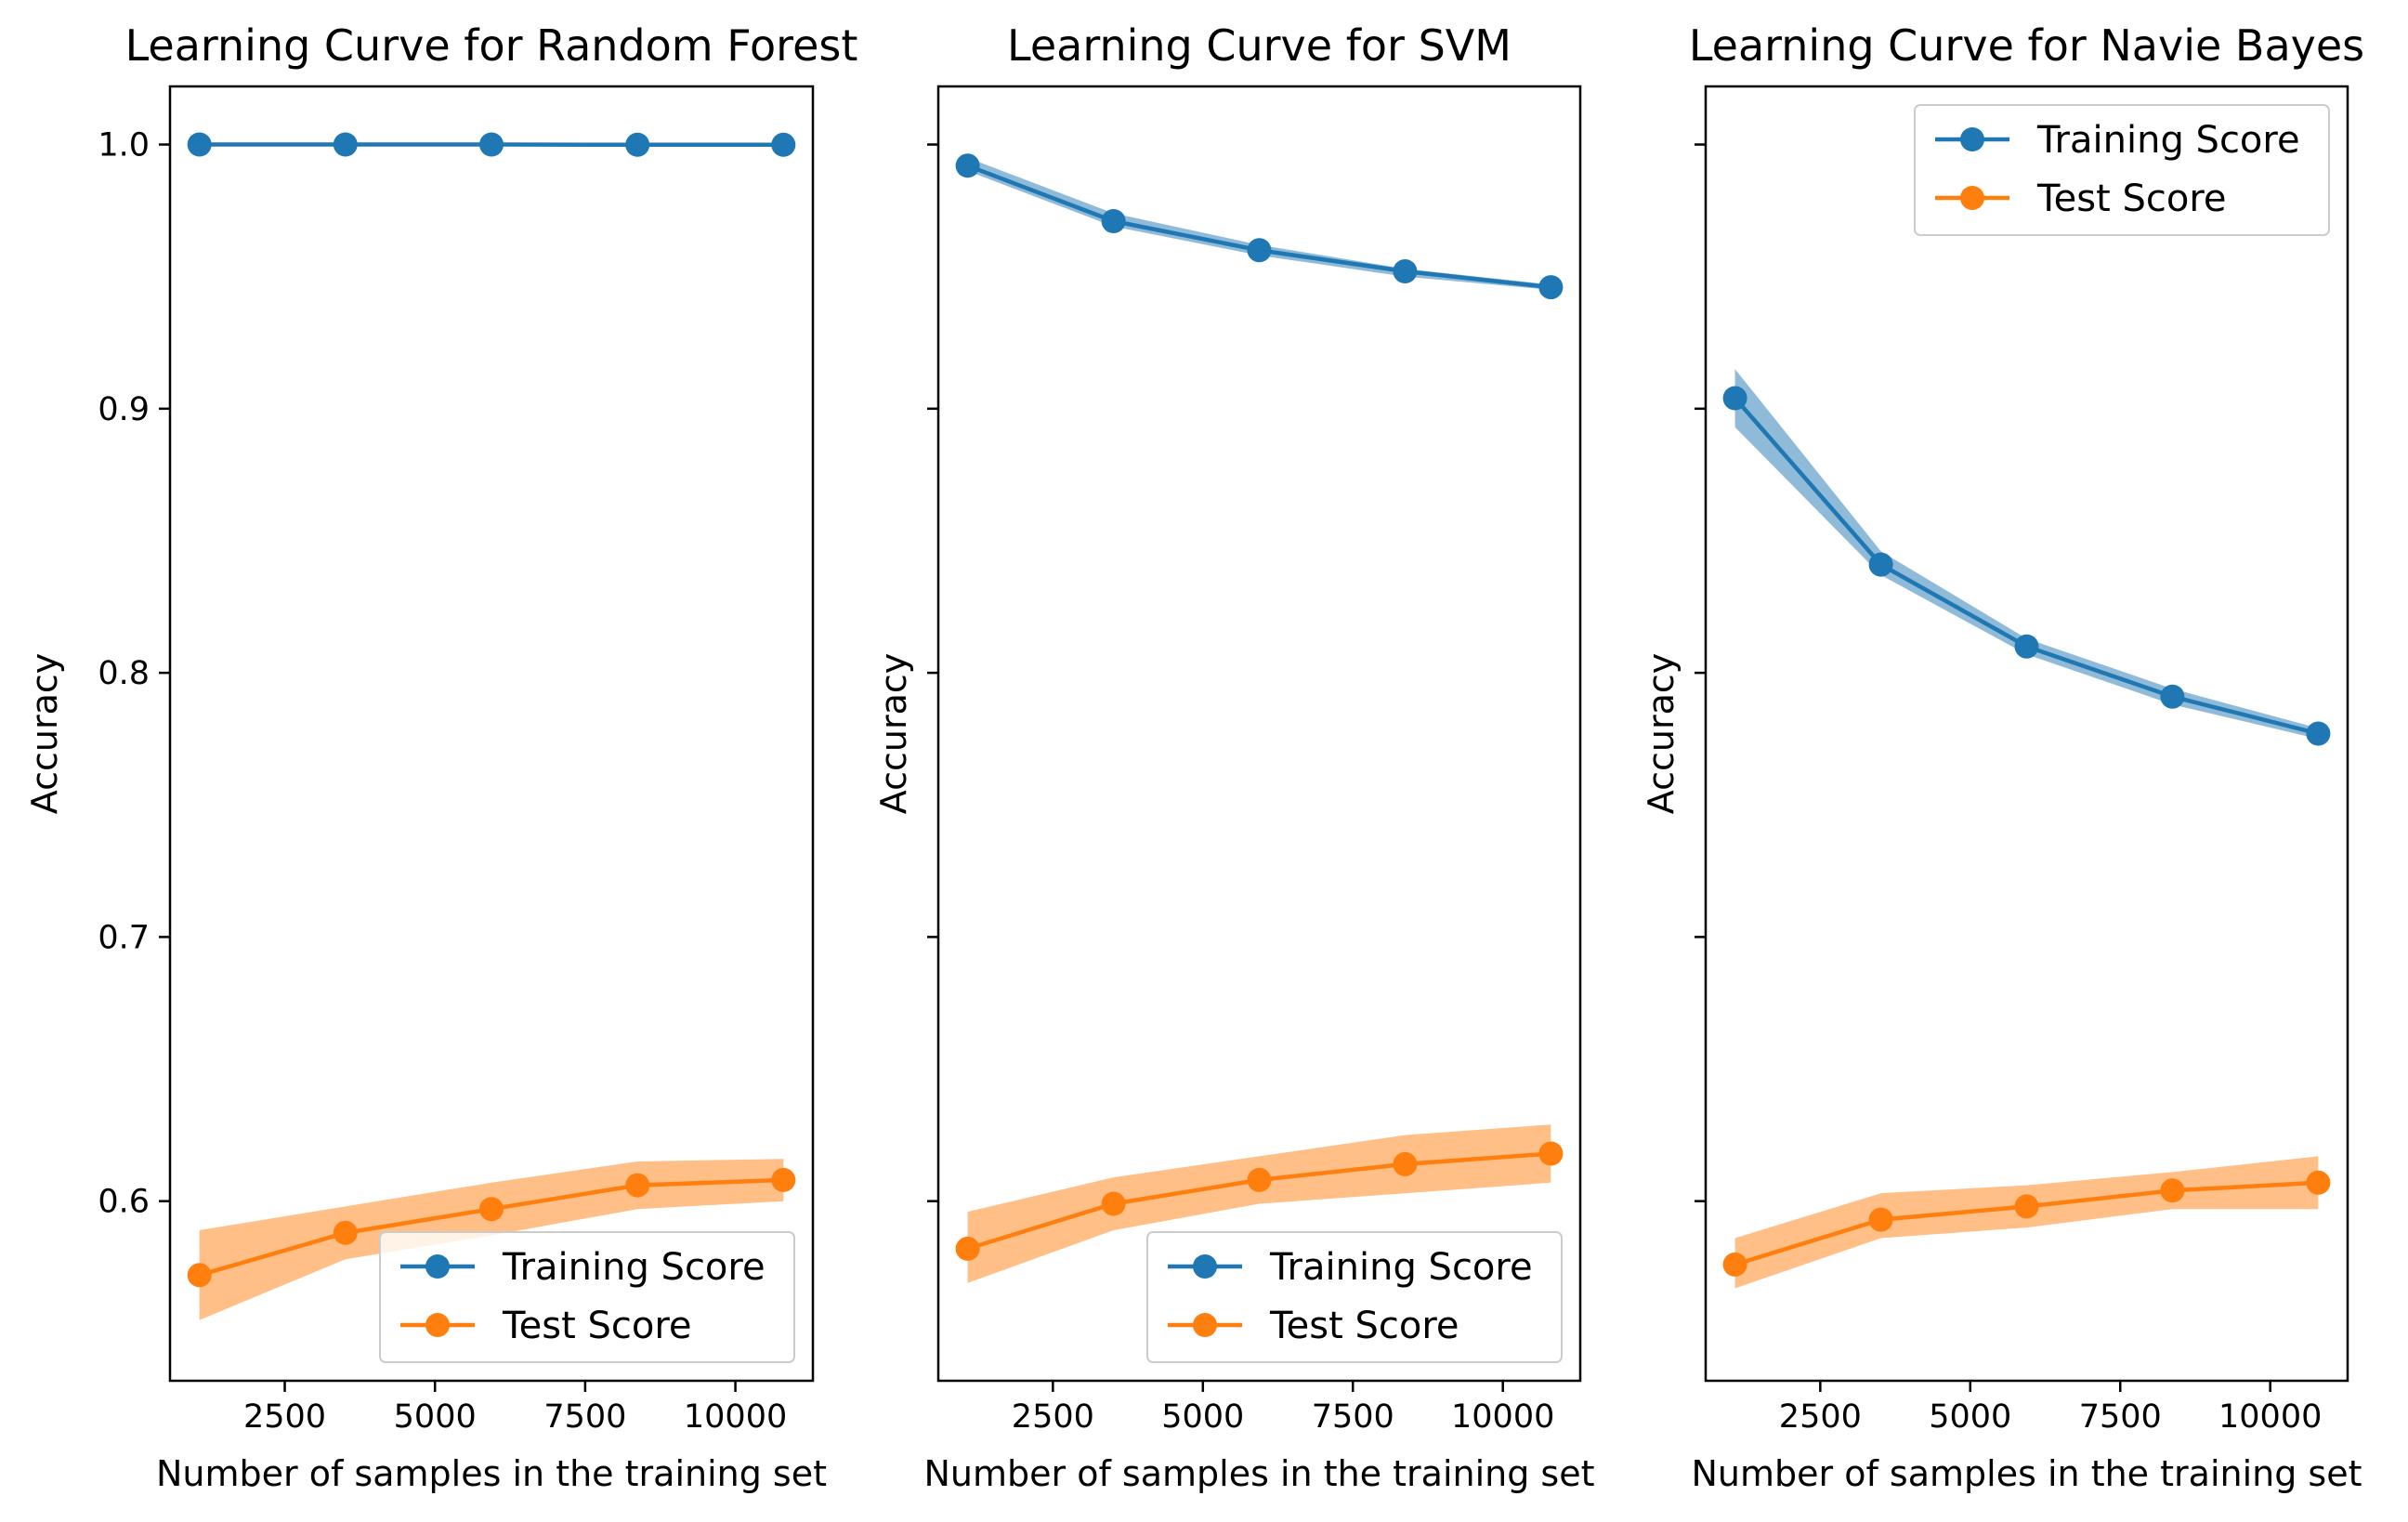 This screenshot has height=1522, width=2408. I want to click on chart-title: Learning Curve for SVM, so click(1259, 46).